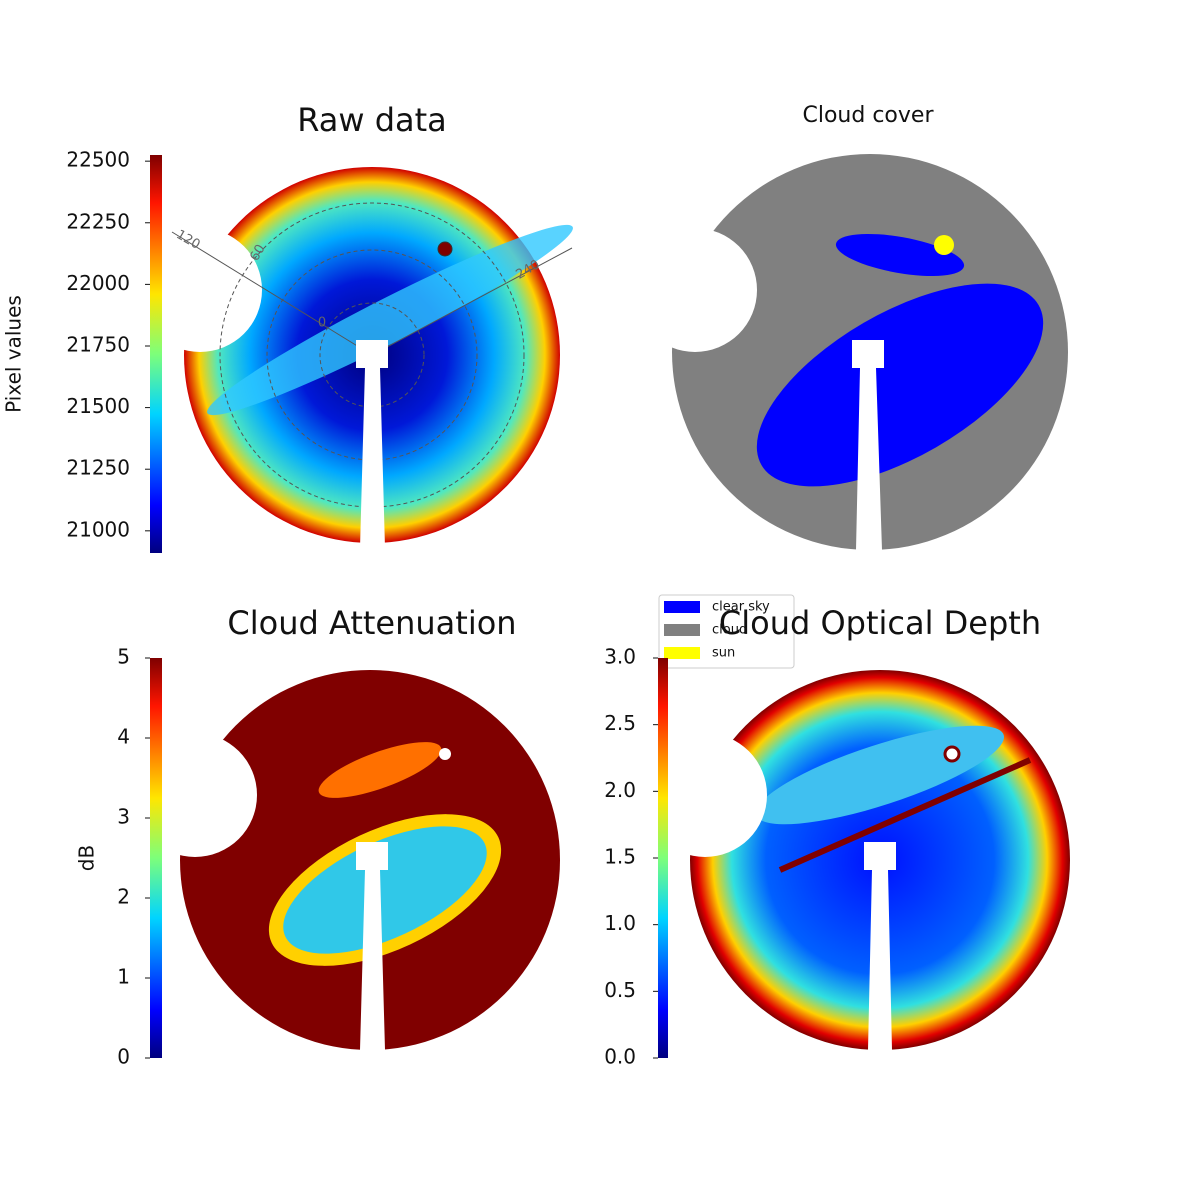 This screenshot has height=1200, width=1200. I want to click on panel-title: Cloud Attenuation, so click(371, 623).